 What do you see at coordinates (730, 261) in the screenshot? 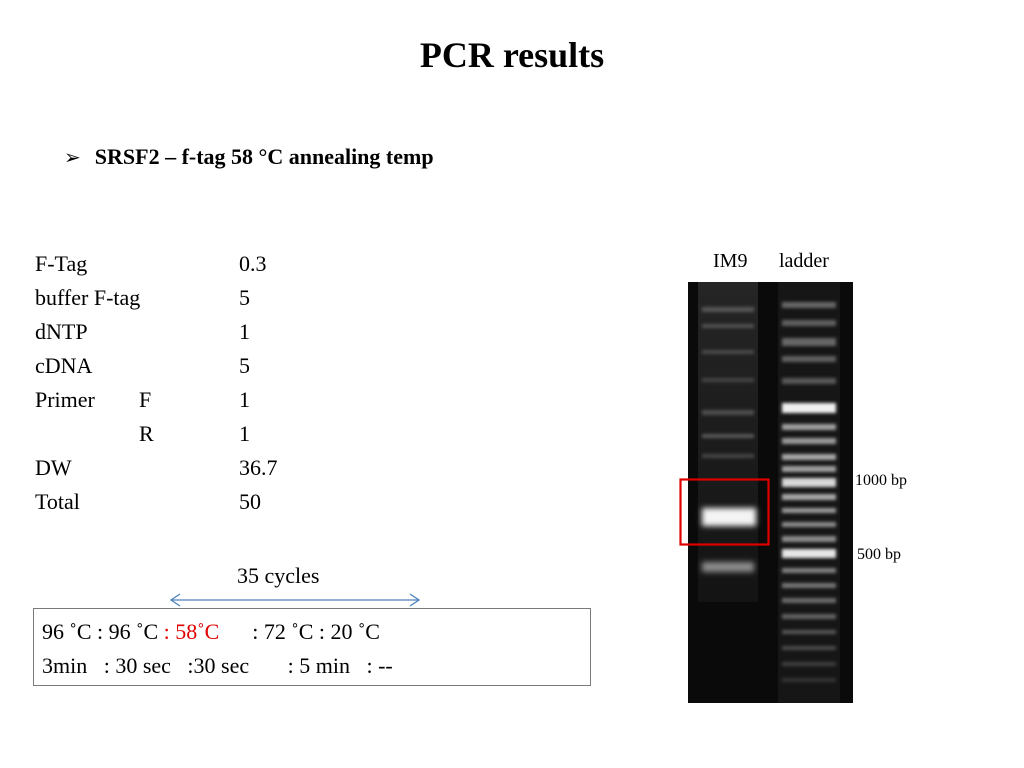
I see `lane-label-im9: IM9` at bounding box center [730, 261].